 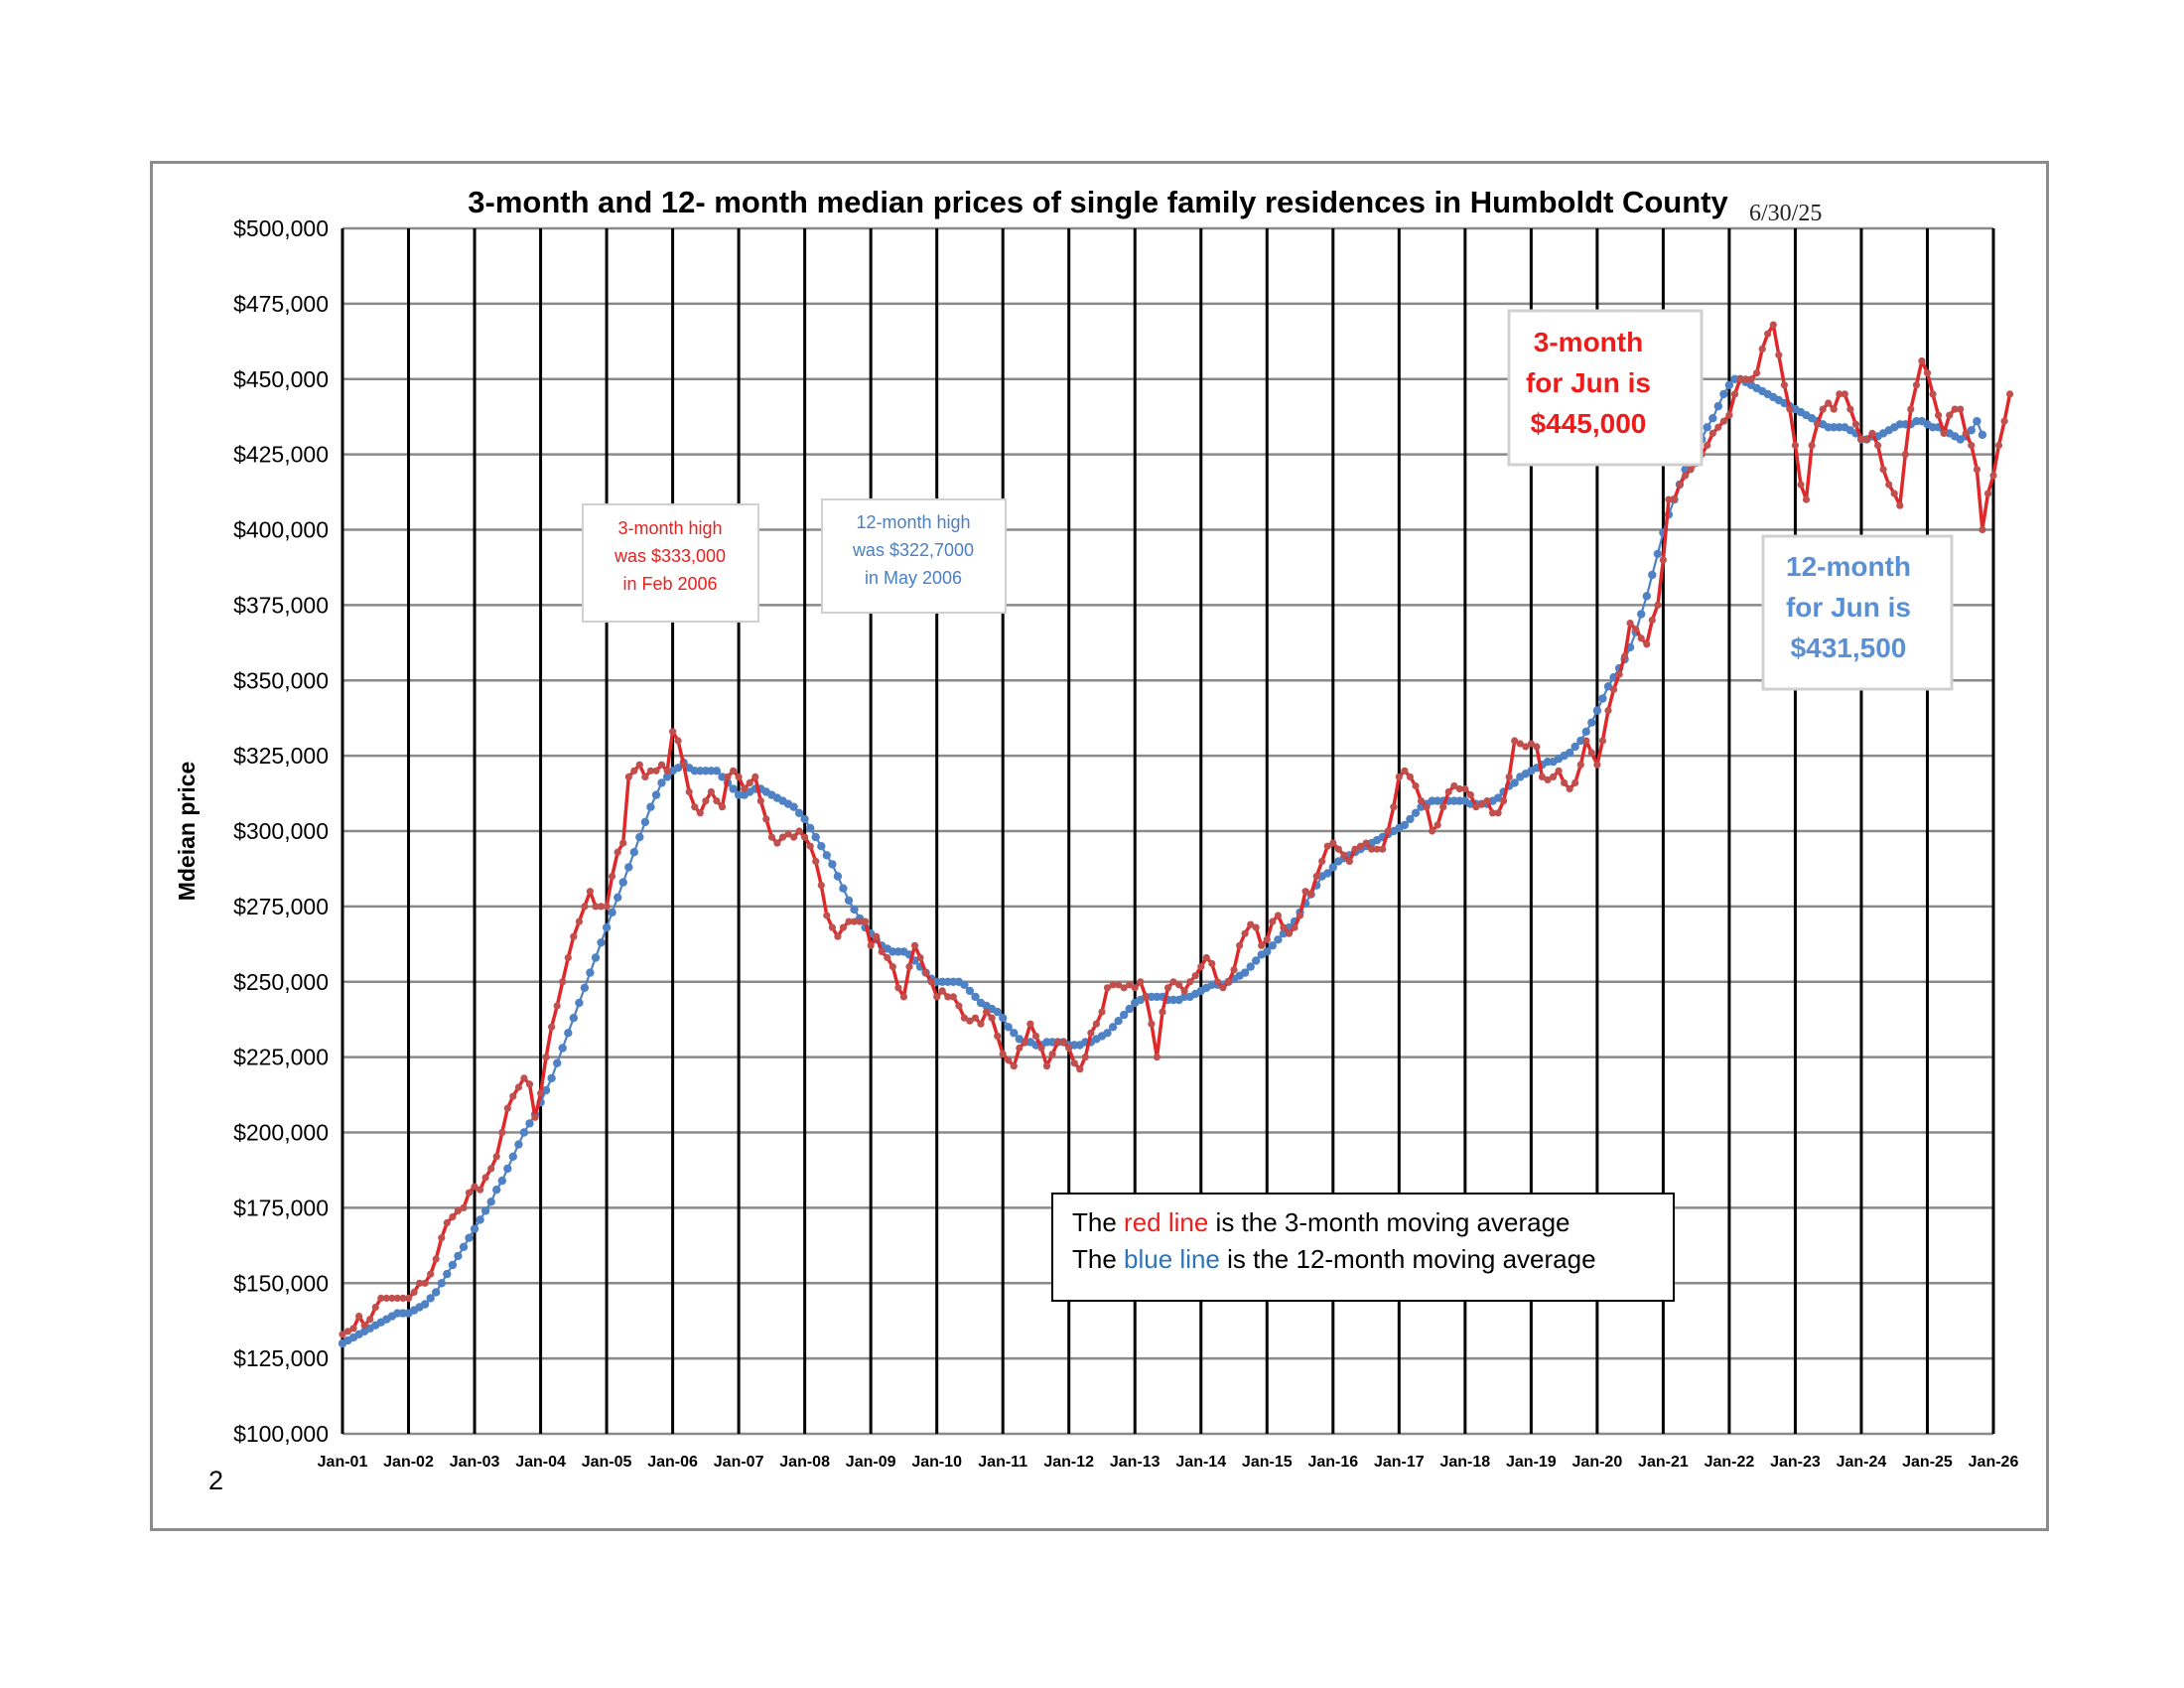 What do you see at coordinates (669, 584) in the screenshot?
I see `red-high-note-line3: in Feb 2006` at bounding box center [669, 584].